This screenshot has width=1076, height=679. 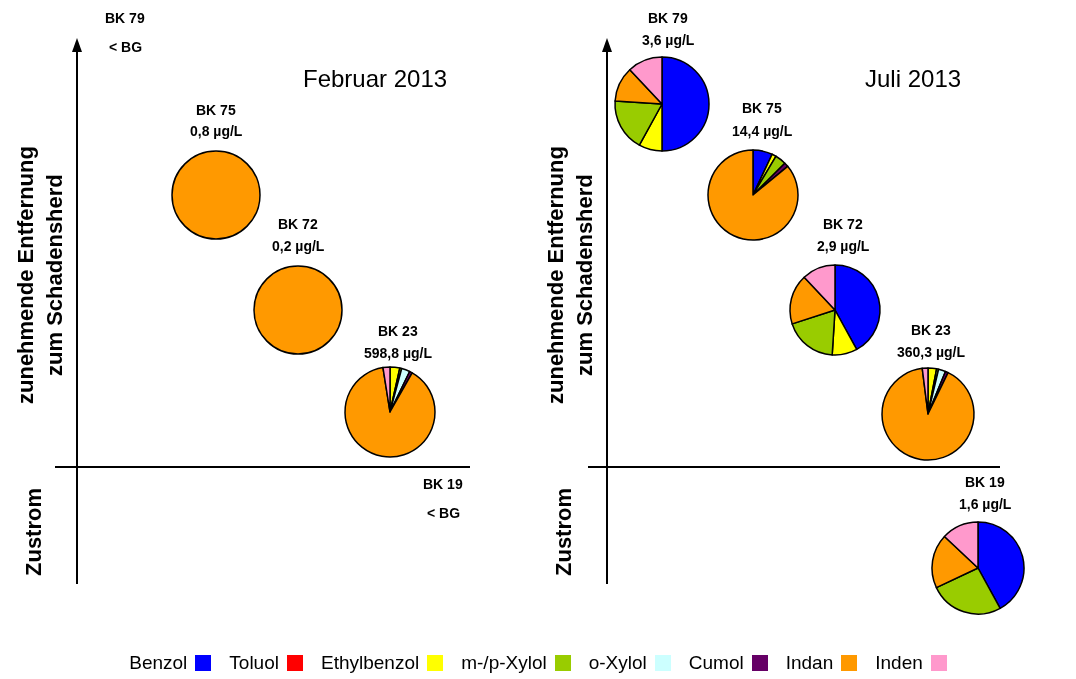 I want to click on text: BK 79, so click(x=125, y=18).